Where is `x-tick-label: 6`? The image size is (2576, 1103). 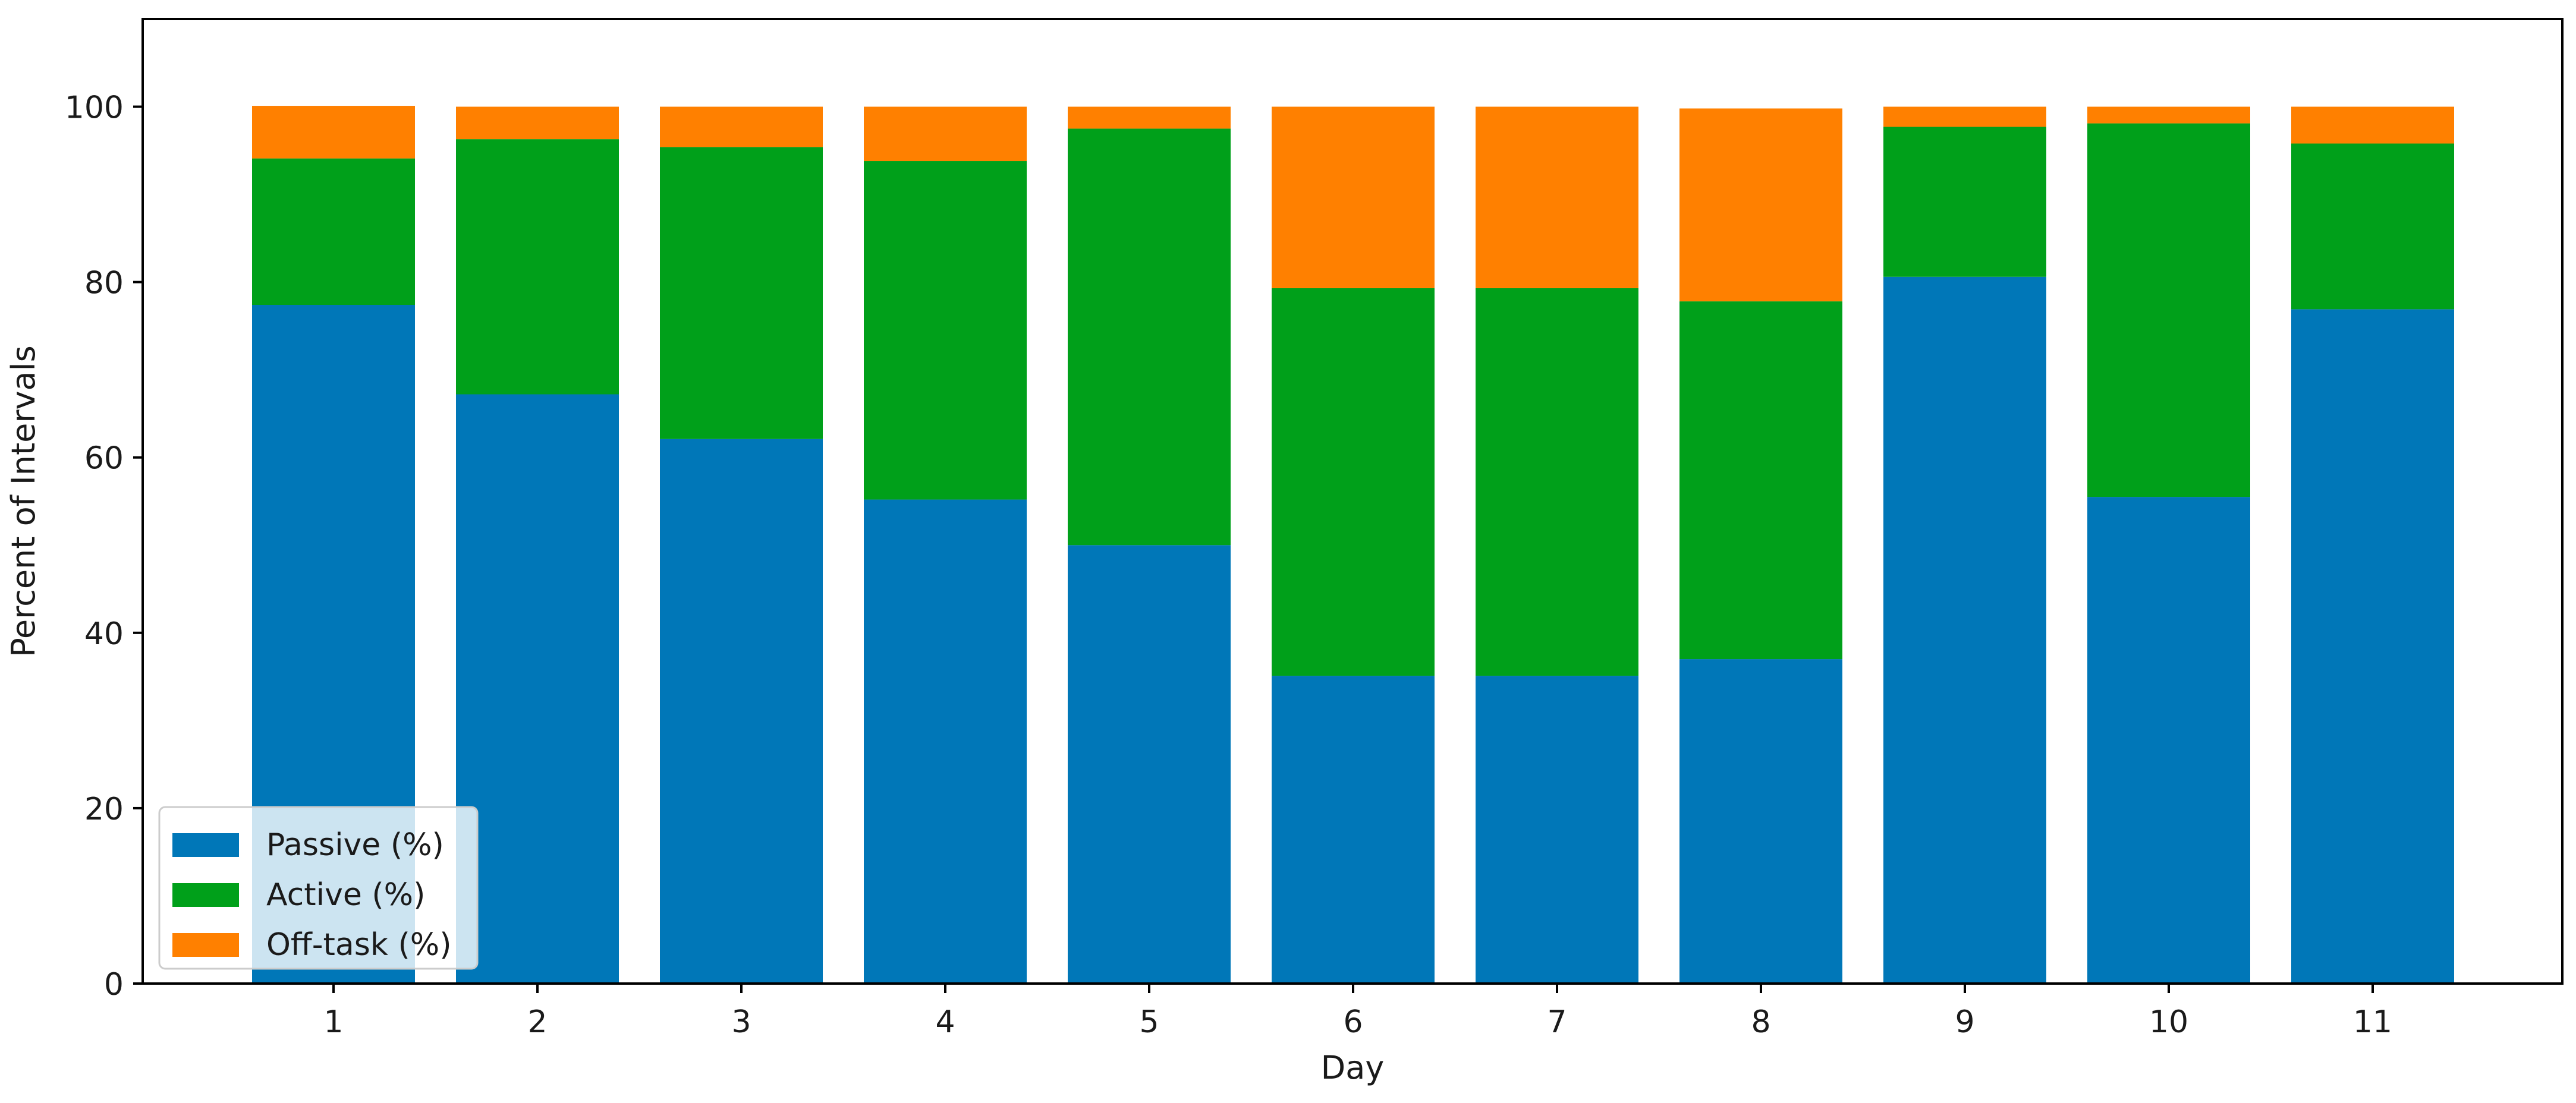 x-tick-label: 6 is located at coordinates (1353, 1022).